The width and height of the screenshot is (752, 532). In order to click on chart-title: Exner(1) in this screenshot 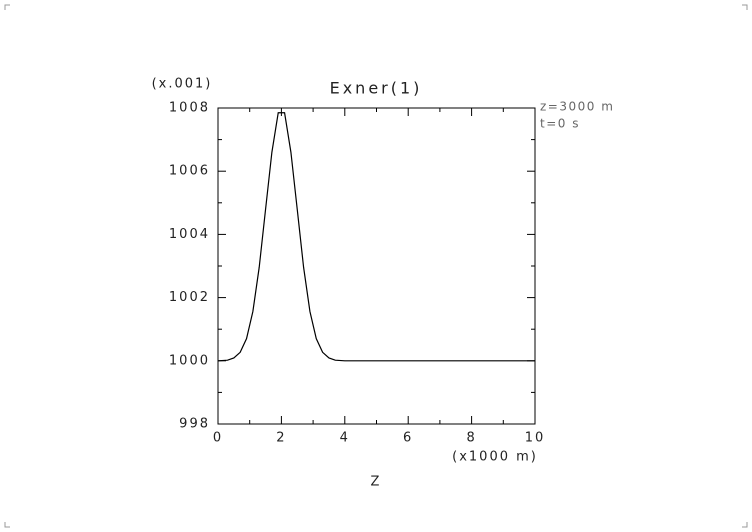, I will do `click(376, 88)`.